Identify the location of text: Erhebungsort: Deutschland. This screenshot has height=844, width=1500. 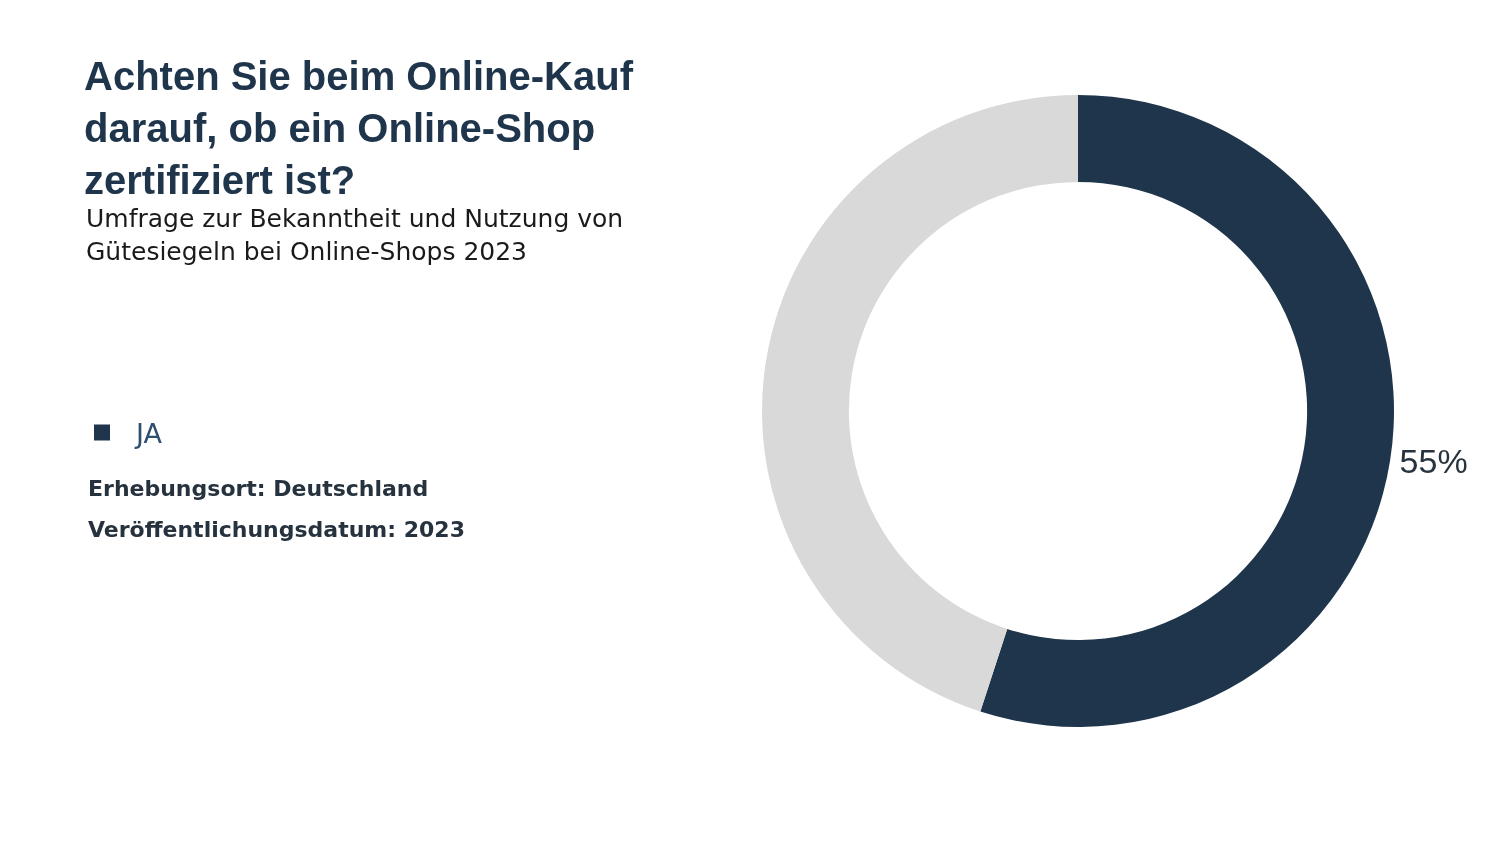
(258, 488).